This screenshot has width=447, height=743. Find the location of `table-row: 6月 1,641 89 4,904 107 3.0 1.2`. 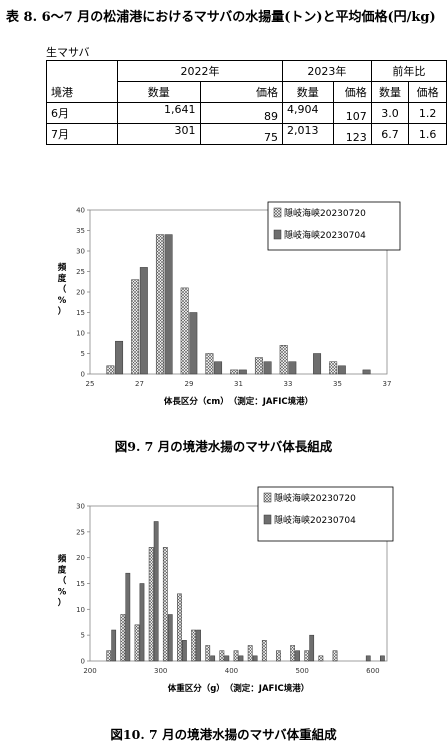

table-row: 6月 1,641 89 4,904 107 3.0 1.2 is located at coordinates (246, 113).